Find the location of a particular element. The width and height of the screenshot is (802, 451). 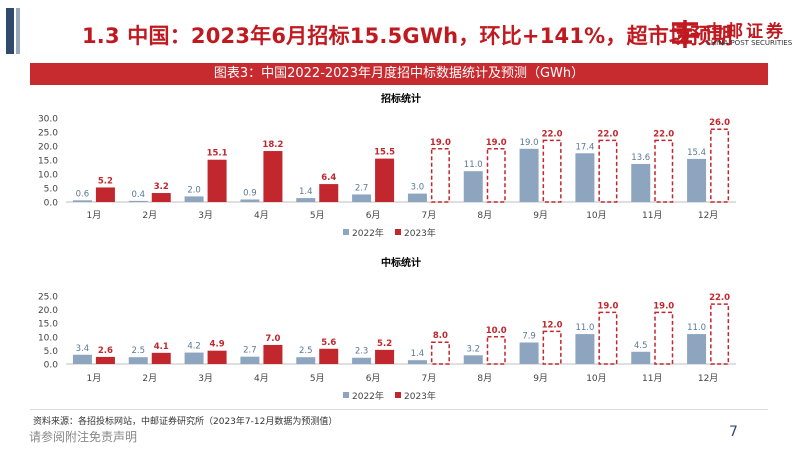

data-label-2023: 6.4 is located at coordinates (328, 178).